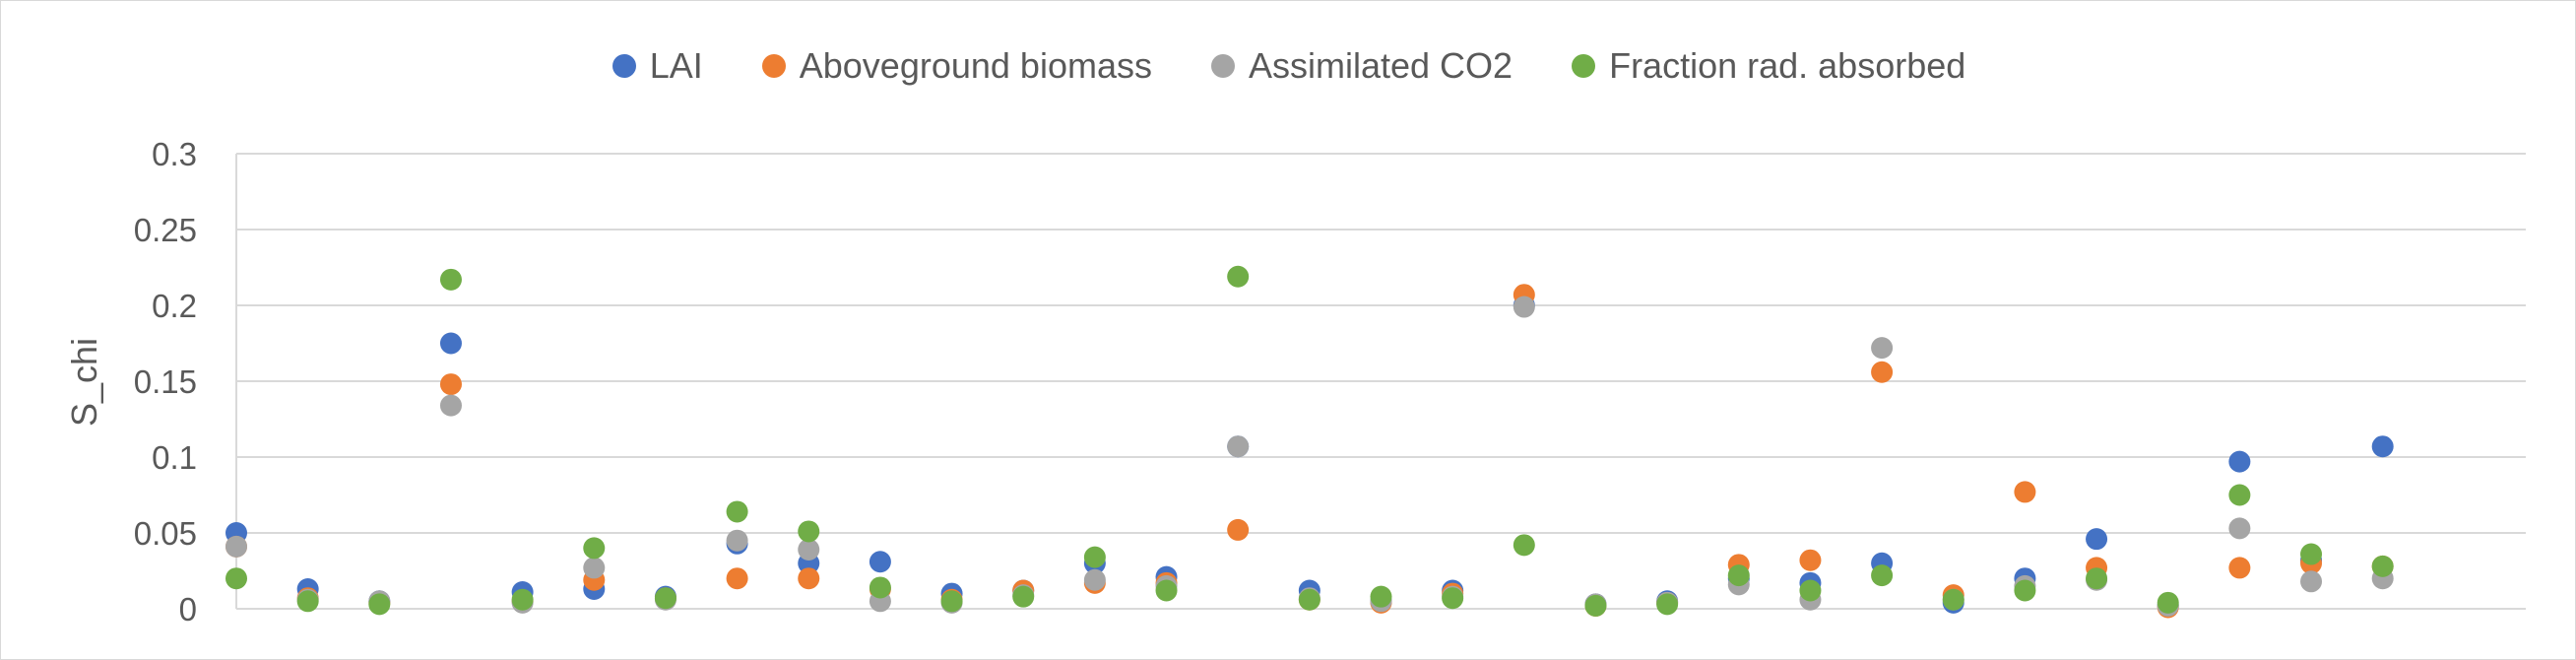 This screenshot has height=660, width=2576. I want to click on legend-label: Assimilated CO2, so click(1380, 65).